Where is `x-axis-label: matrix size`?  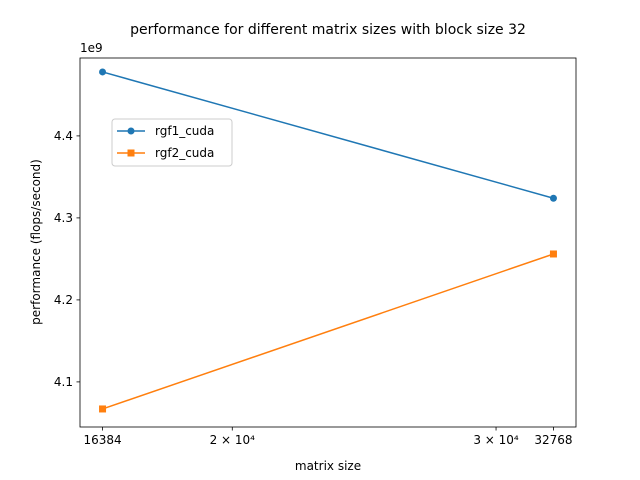 x-axis-label: matrix size is located at coordinates (328, 466).